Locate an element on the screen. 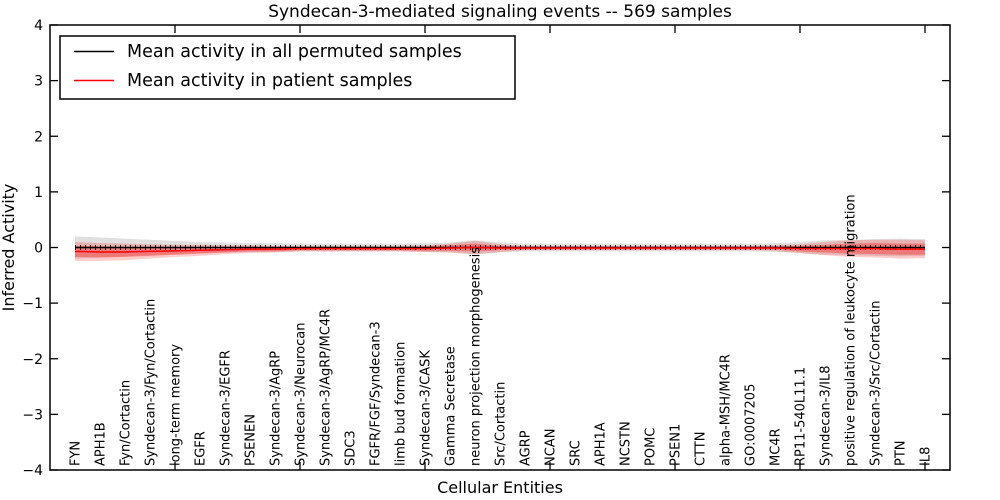 The height and width of the screenshot is (500, 1000). x-category-label: GO:0007205 is located at coordinates (751, 425).